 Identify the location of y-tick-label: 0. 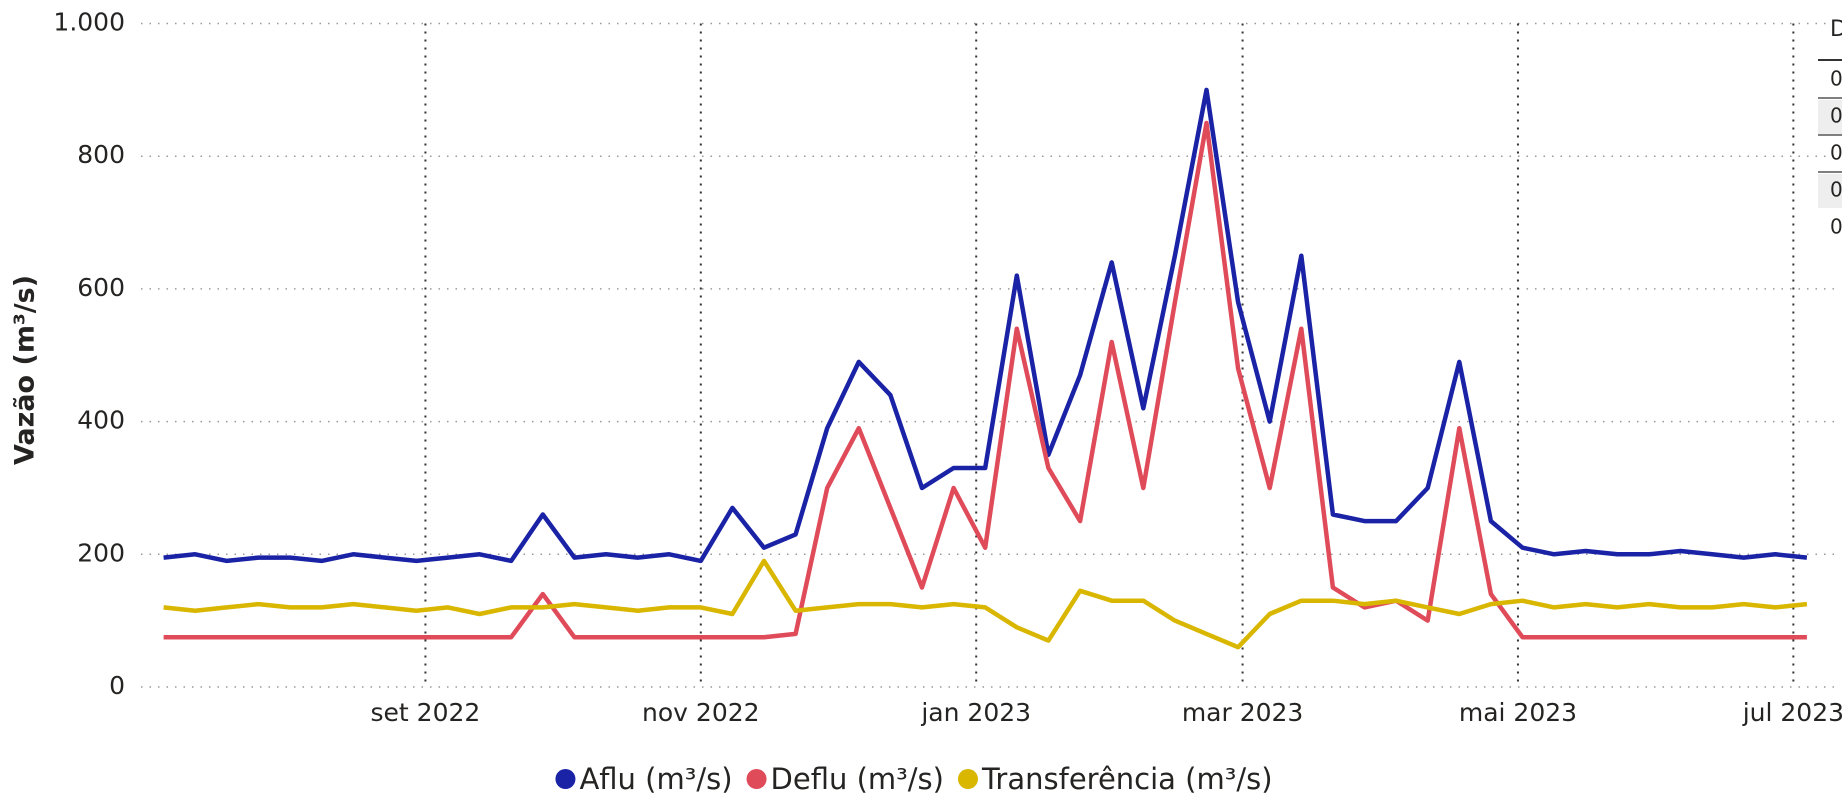
(117, 685).